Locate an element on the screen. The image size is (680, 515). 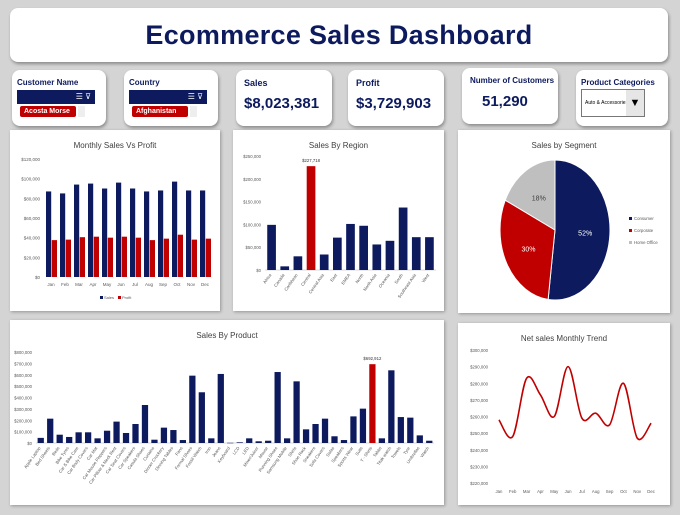
y-tick-label: $120,000 is located at coordinates (30, 159).